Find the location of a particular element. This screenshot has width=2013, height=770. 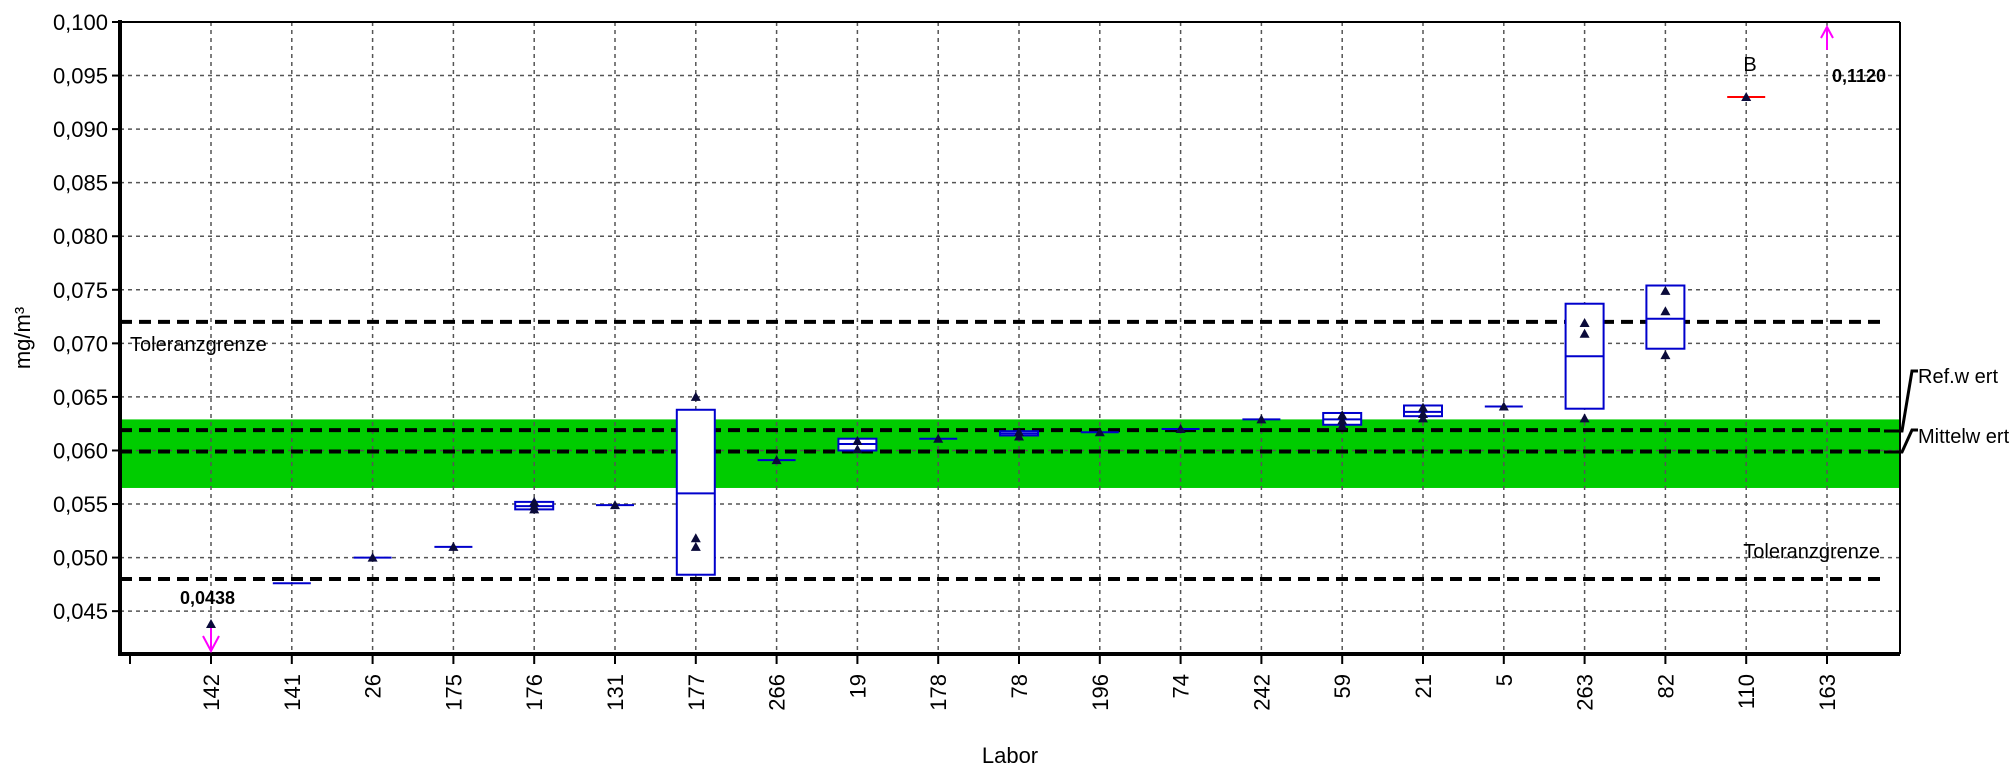

lab-242-group is located at coordinates (1261, 419).